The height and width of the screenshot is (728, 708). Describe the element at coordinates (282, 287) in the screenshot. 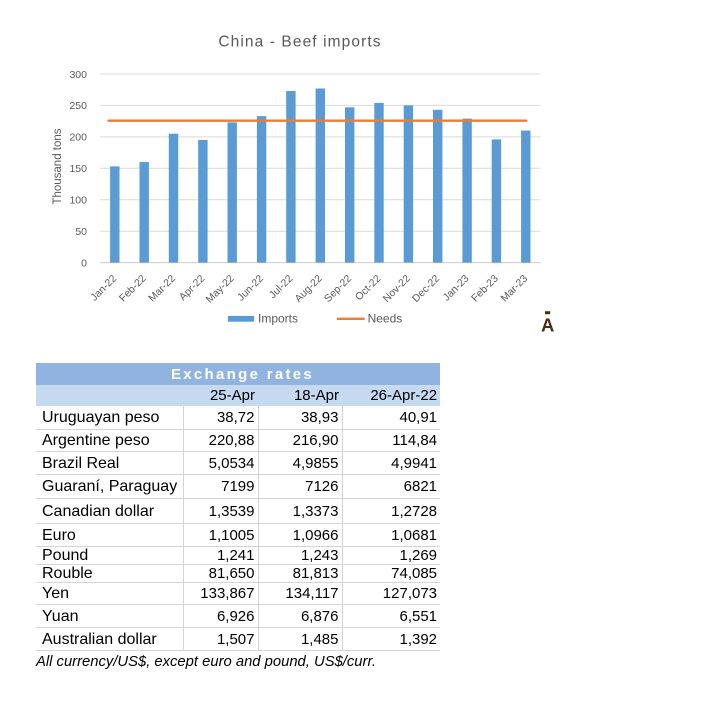

I see `svg-text: Jul-22` at that location.